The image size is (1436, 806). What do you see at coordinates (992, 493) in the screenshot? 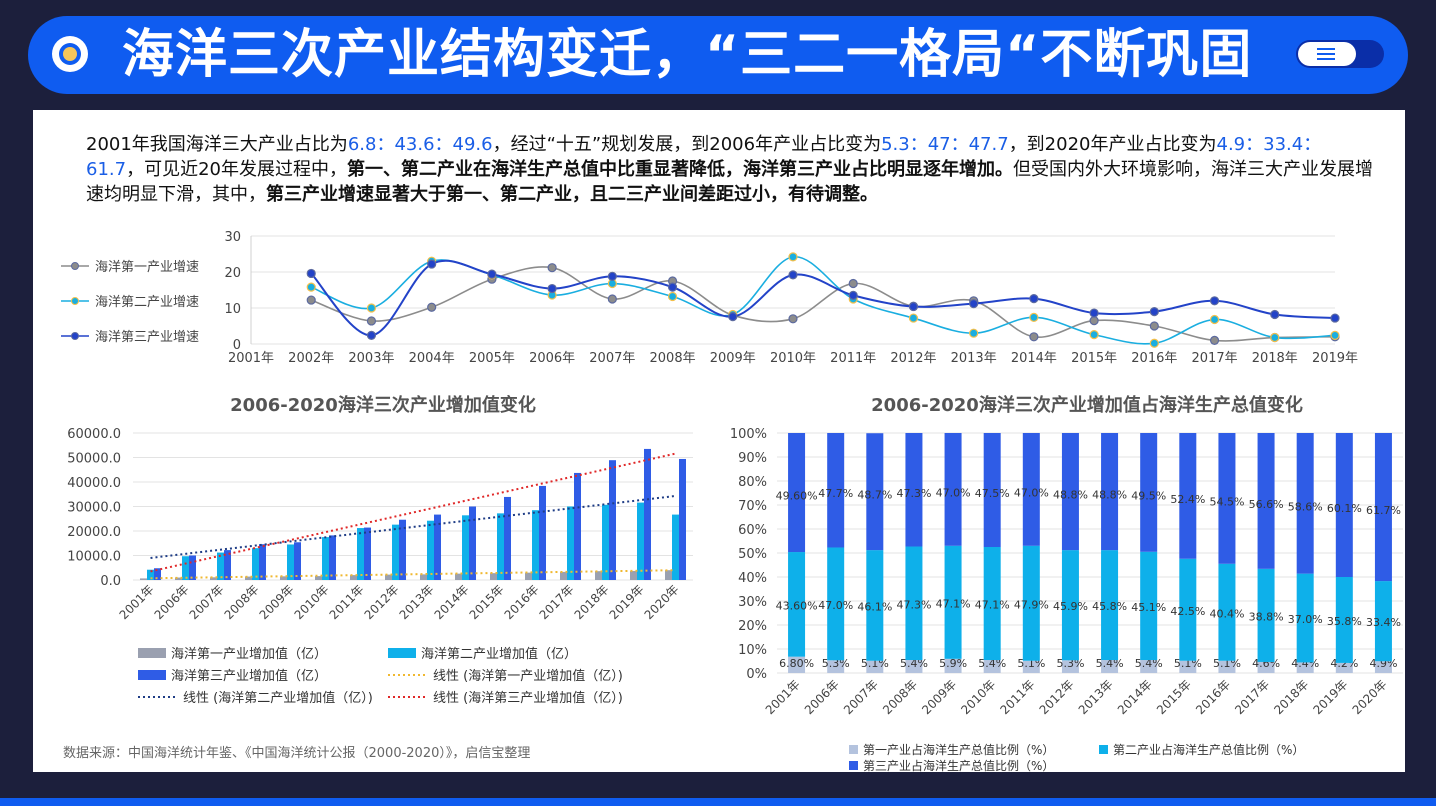
I see `data-label: 47.5%` at bounding box center [992, 493].